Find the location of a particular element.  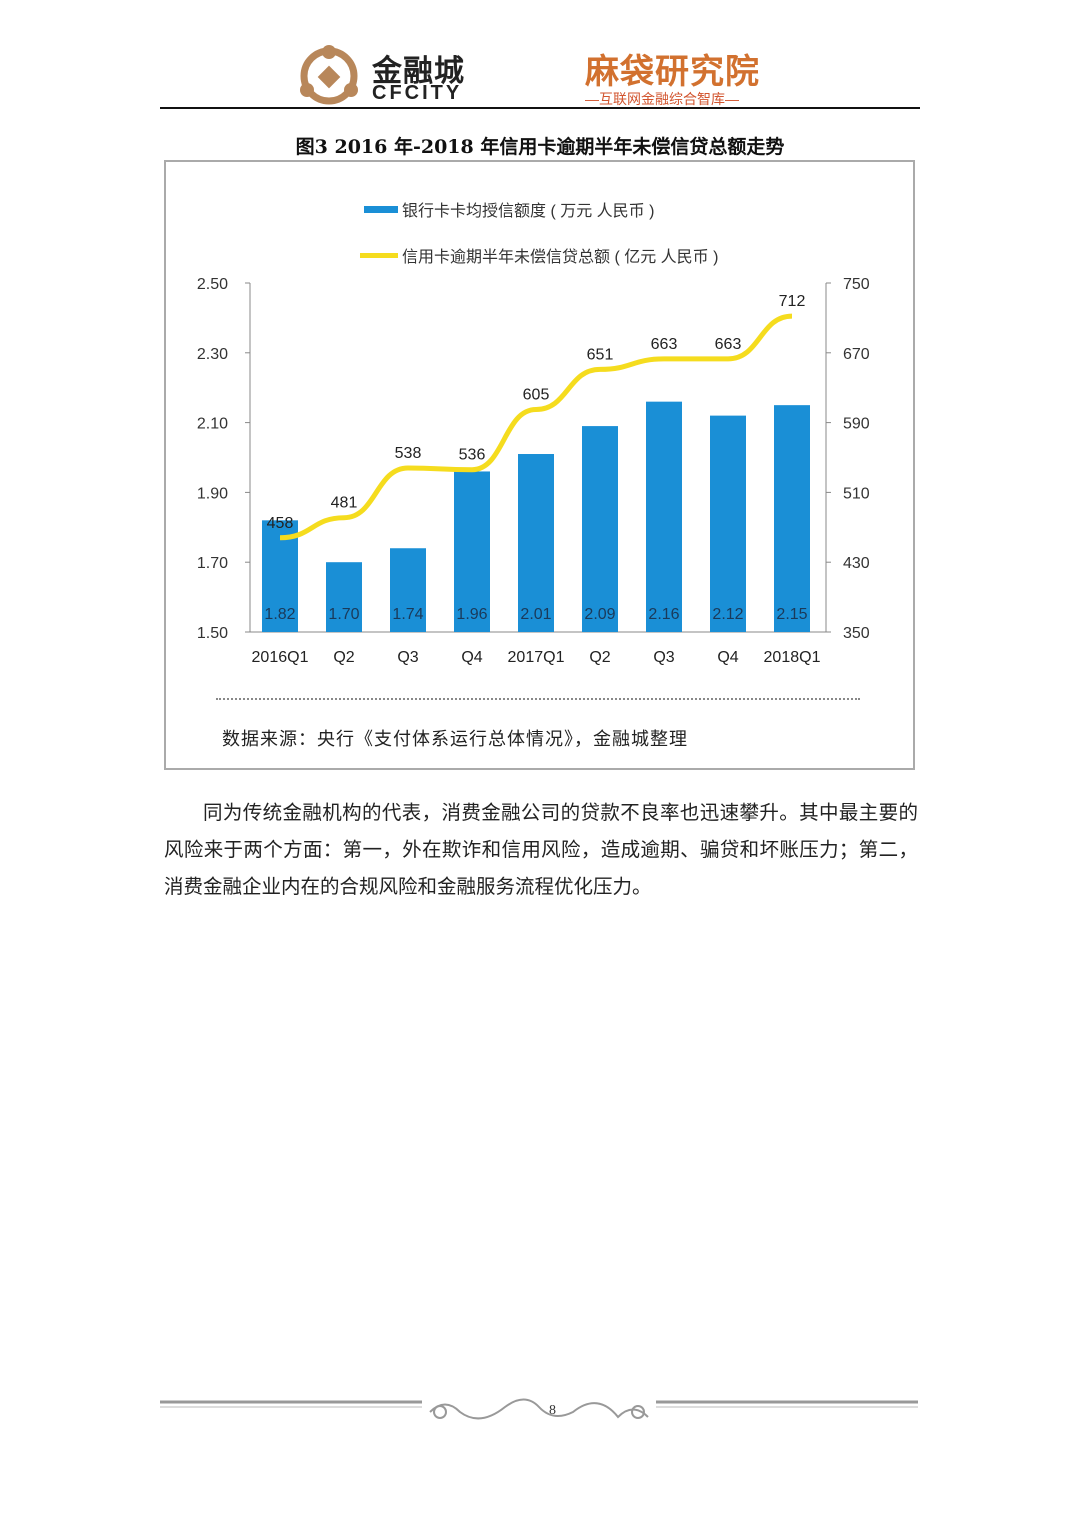

x-tick-label: 2017Q1 is located at coordinates (536, 657).